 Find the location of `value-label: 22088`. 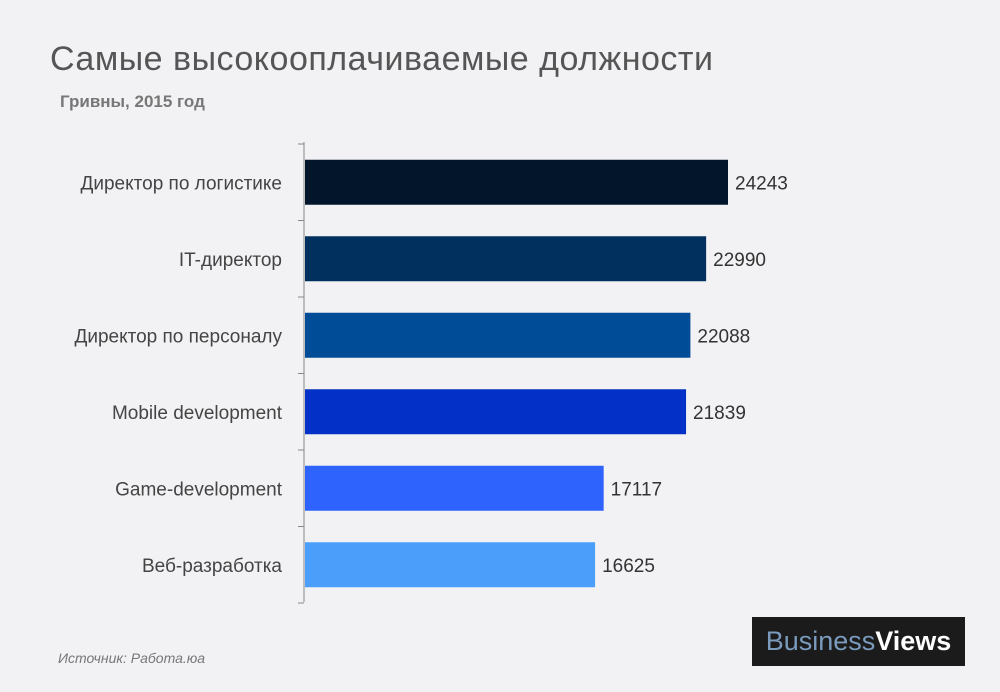

value-label: 22088 is located at coordinates (723, 336).